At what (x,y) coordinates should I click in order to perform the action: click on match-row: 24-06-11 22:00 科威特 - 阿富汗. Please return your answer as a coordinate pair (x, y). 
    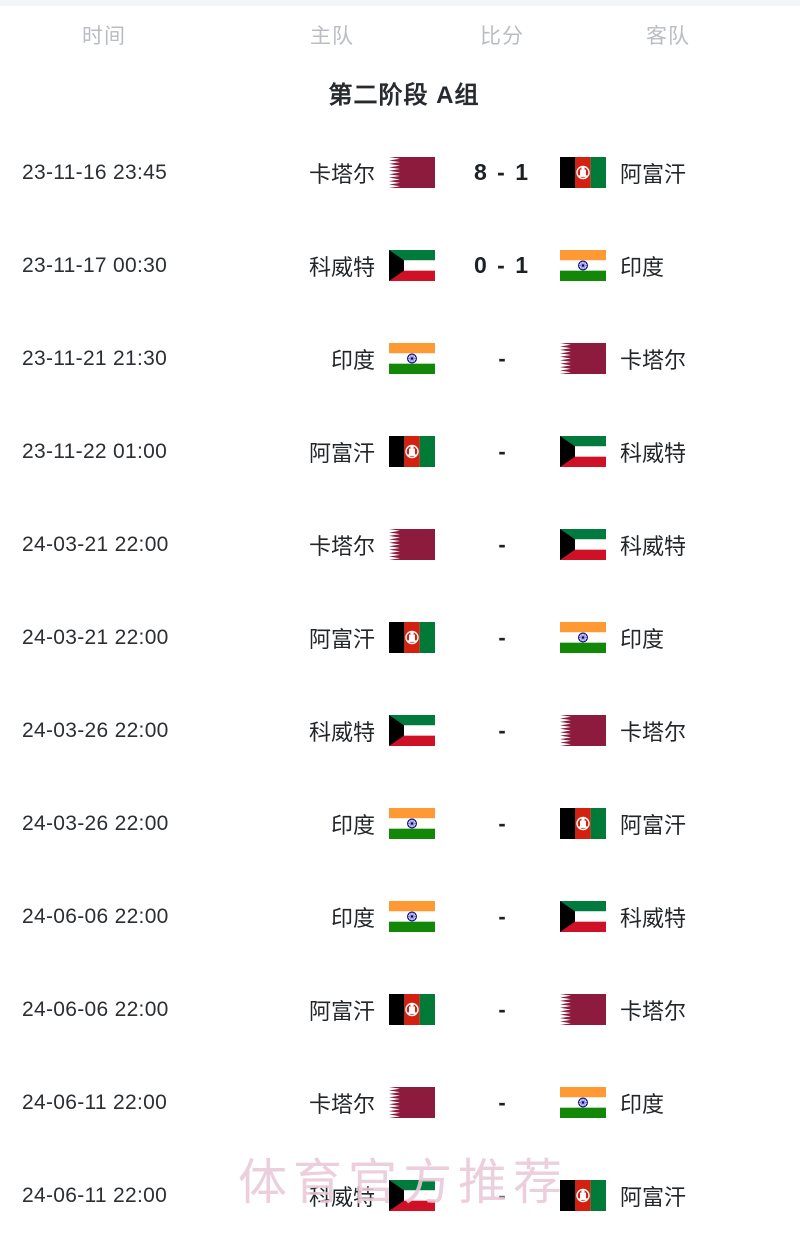
    Looking at the image, I should click on (400, 1191).